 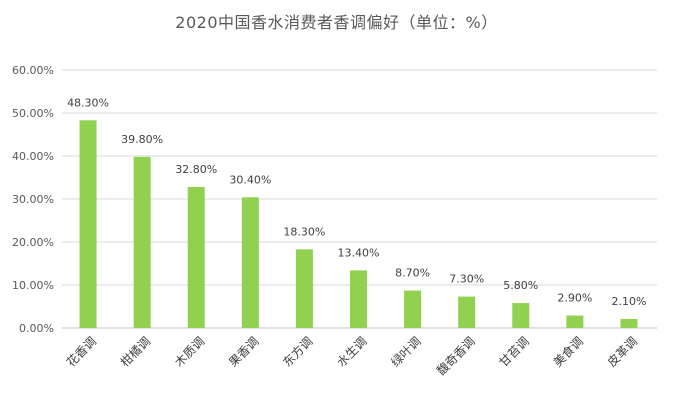 What do you see at coordinates (81, 352) in the screenshot?
I see `category-label: 花香调` at bounding box center [81, 352].